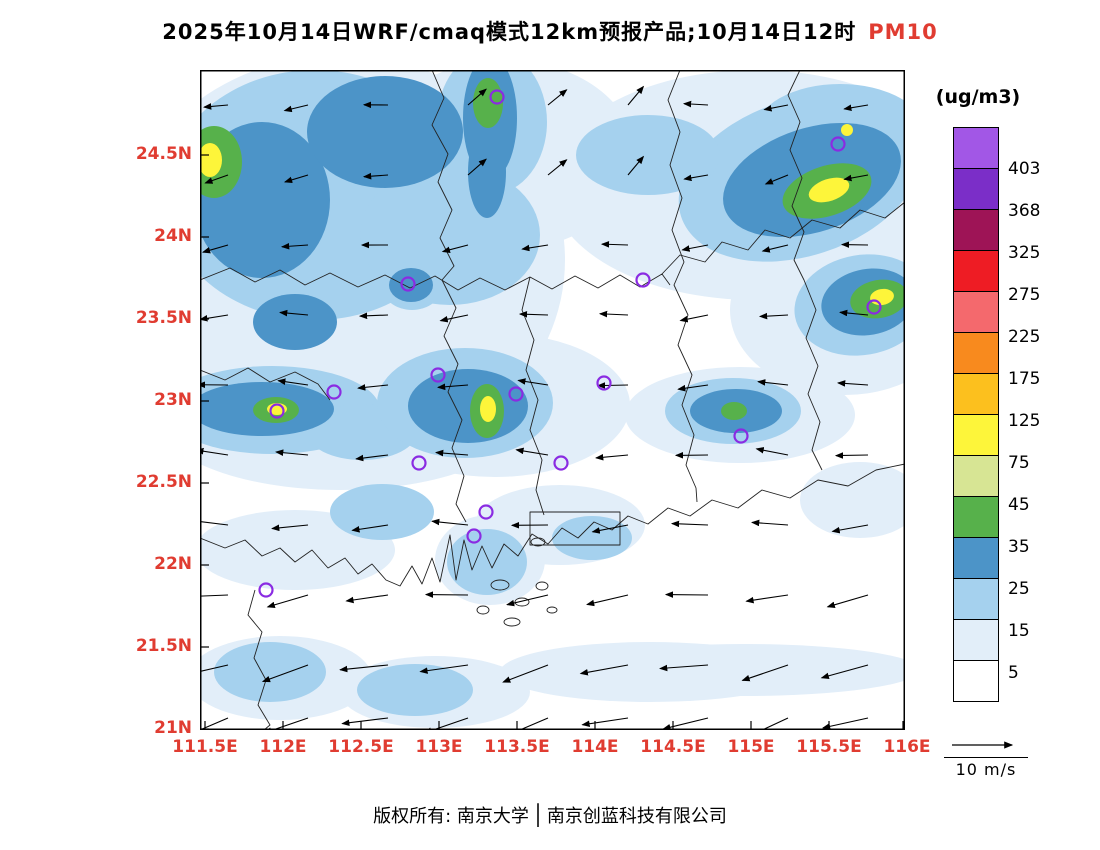 This screenshot has width=1100, height=850. What do you see at coordinates (986, 768) in the screenshot?
I see `wind-scale-label: 10 m/s` at bounding box center [986, 768].